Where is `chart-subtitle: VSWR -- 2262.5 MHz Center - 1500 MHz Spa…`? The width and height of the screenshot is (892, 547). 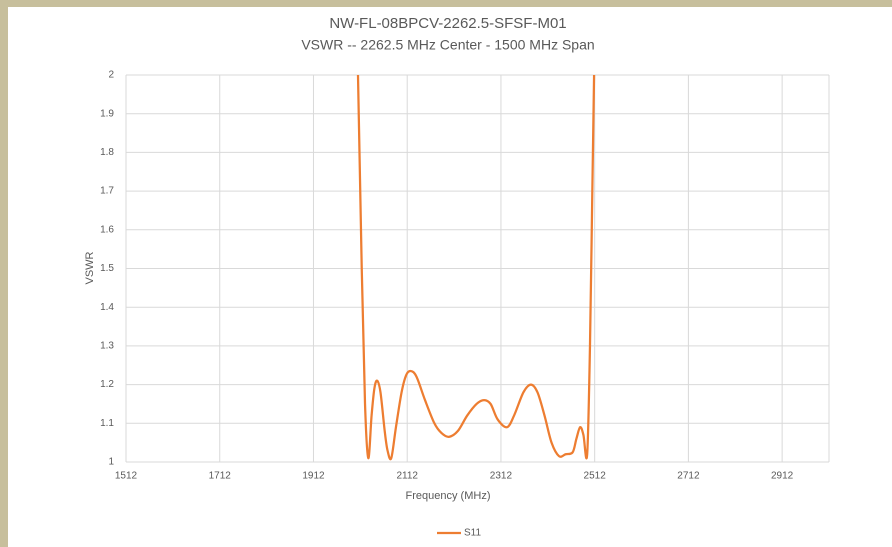 chart-subtitle: VSWR -- 2262.5 MHz Center - 1500 MHz Spa… is located at coordinates (447, 45).